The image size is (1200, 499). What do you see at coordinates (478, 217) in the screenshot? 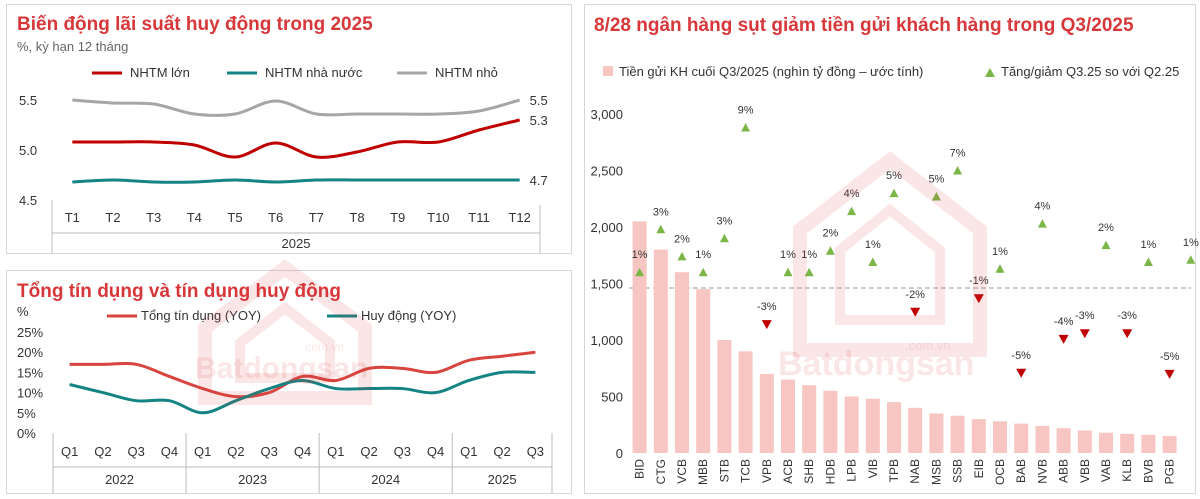
I see `x-tick-label: T11` at bounding box center [478, 217].